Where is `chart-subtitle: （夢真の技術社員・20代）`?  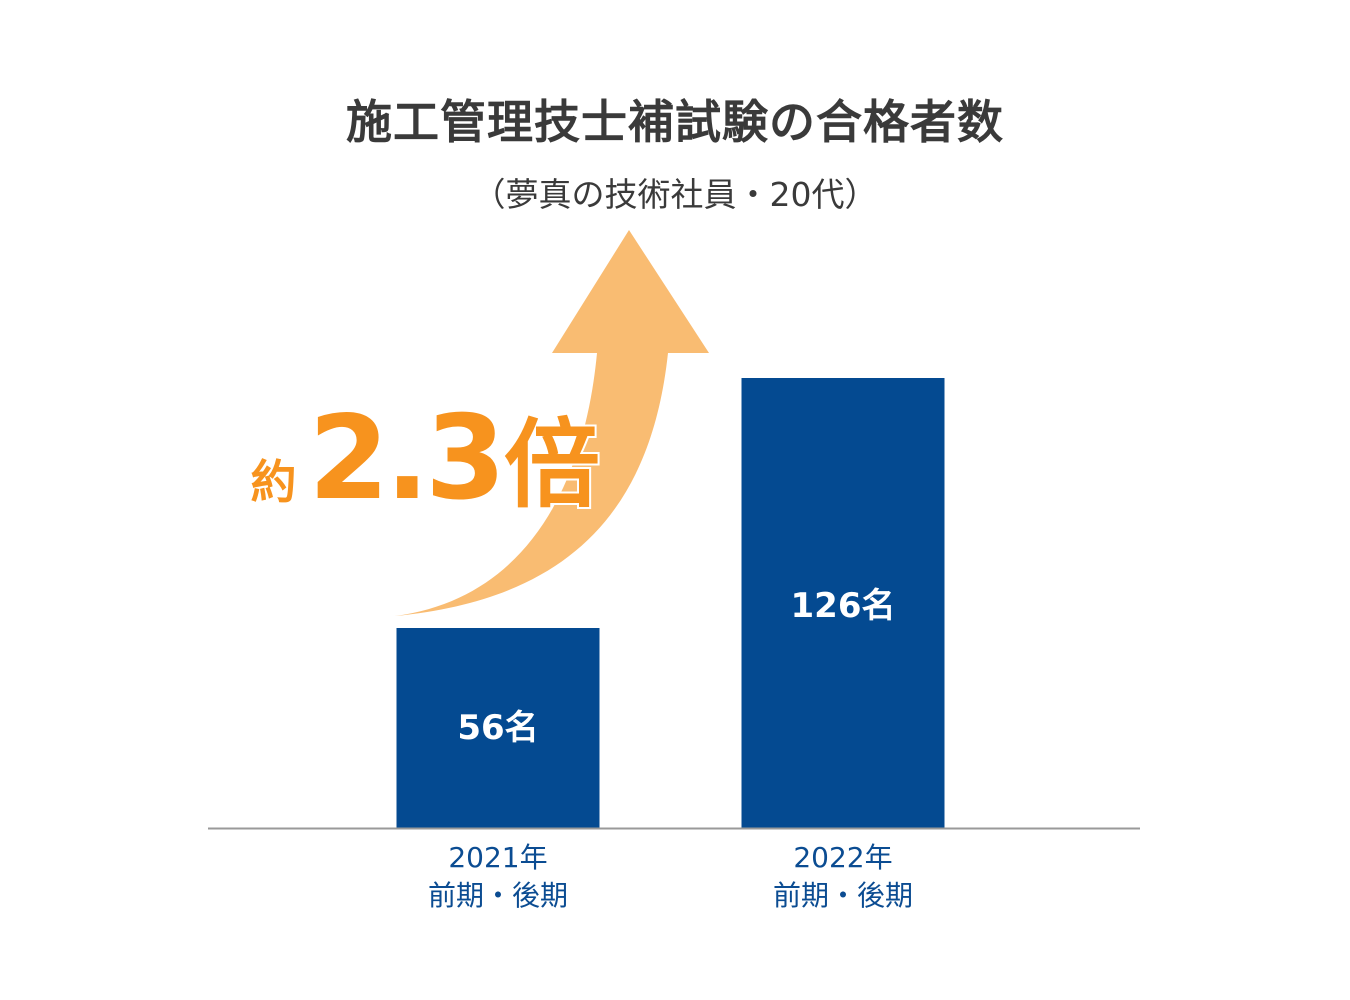 chart-subtitle: （夢真の技術社員・20代） is located at coordinates (675, 194).